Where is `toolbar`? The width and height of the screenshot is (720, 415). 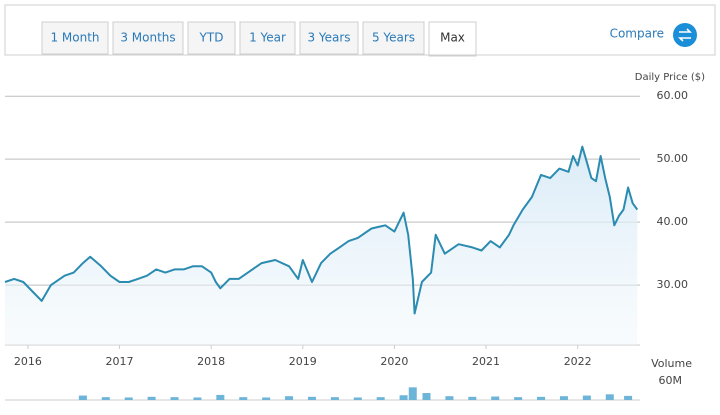 toolbar is located at coordinates (360, 30).